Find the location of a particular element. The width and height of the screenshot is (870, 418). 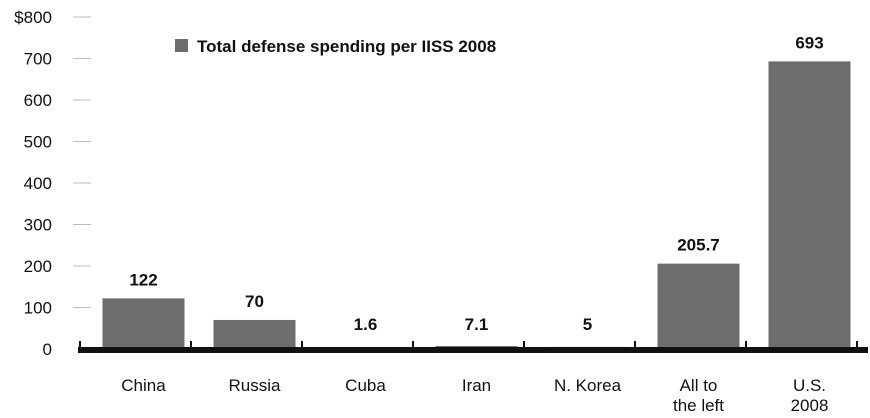

x-tick-label: U.S. 2008 is located at coordinates (810, 395).